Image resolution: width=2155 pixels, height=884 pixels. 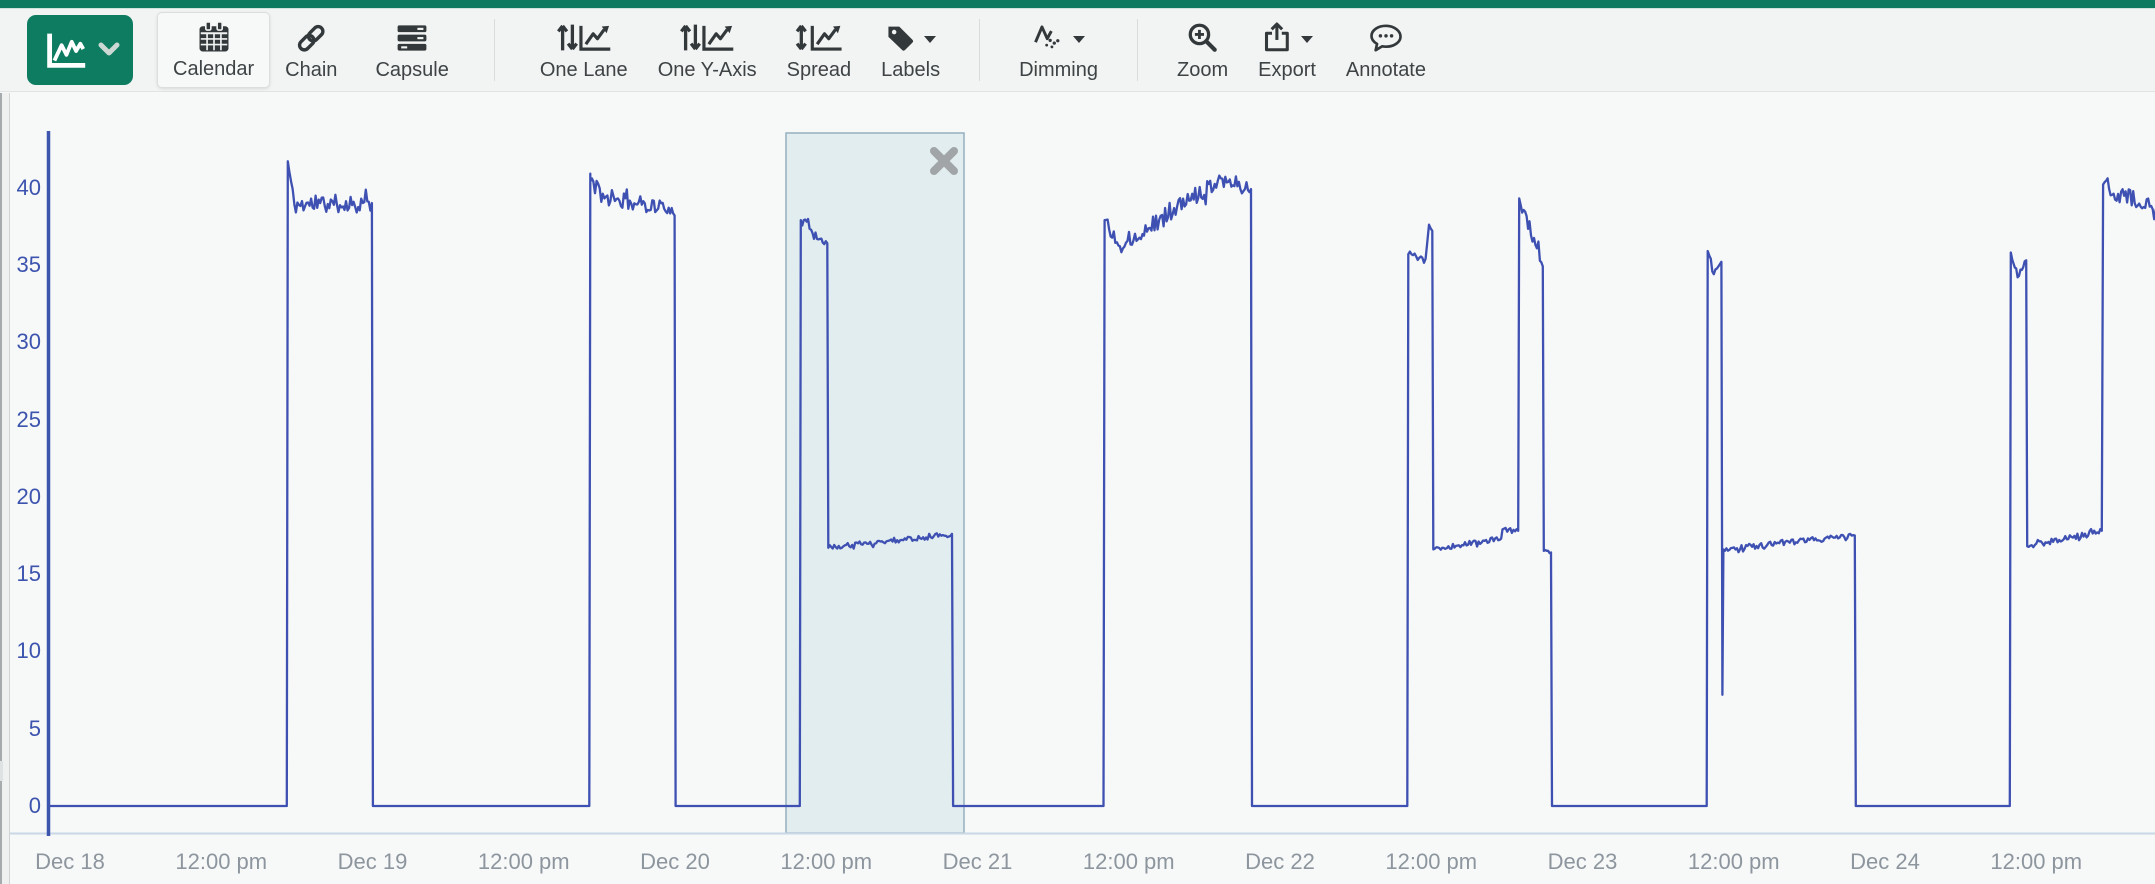 What do you see at coordinates (1202, 69) in the screenshot?
I see `zoom-button-label: Zoom` at bounding box center [1202, 69].